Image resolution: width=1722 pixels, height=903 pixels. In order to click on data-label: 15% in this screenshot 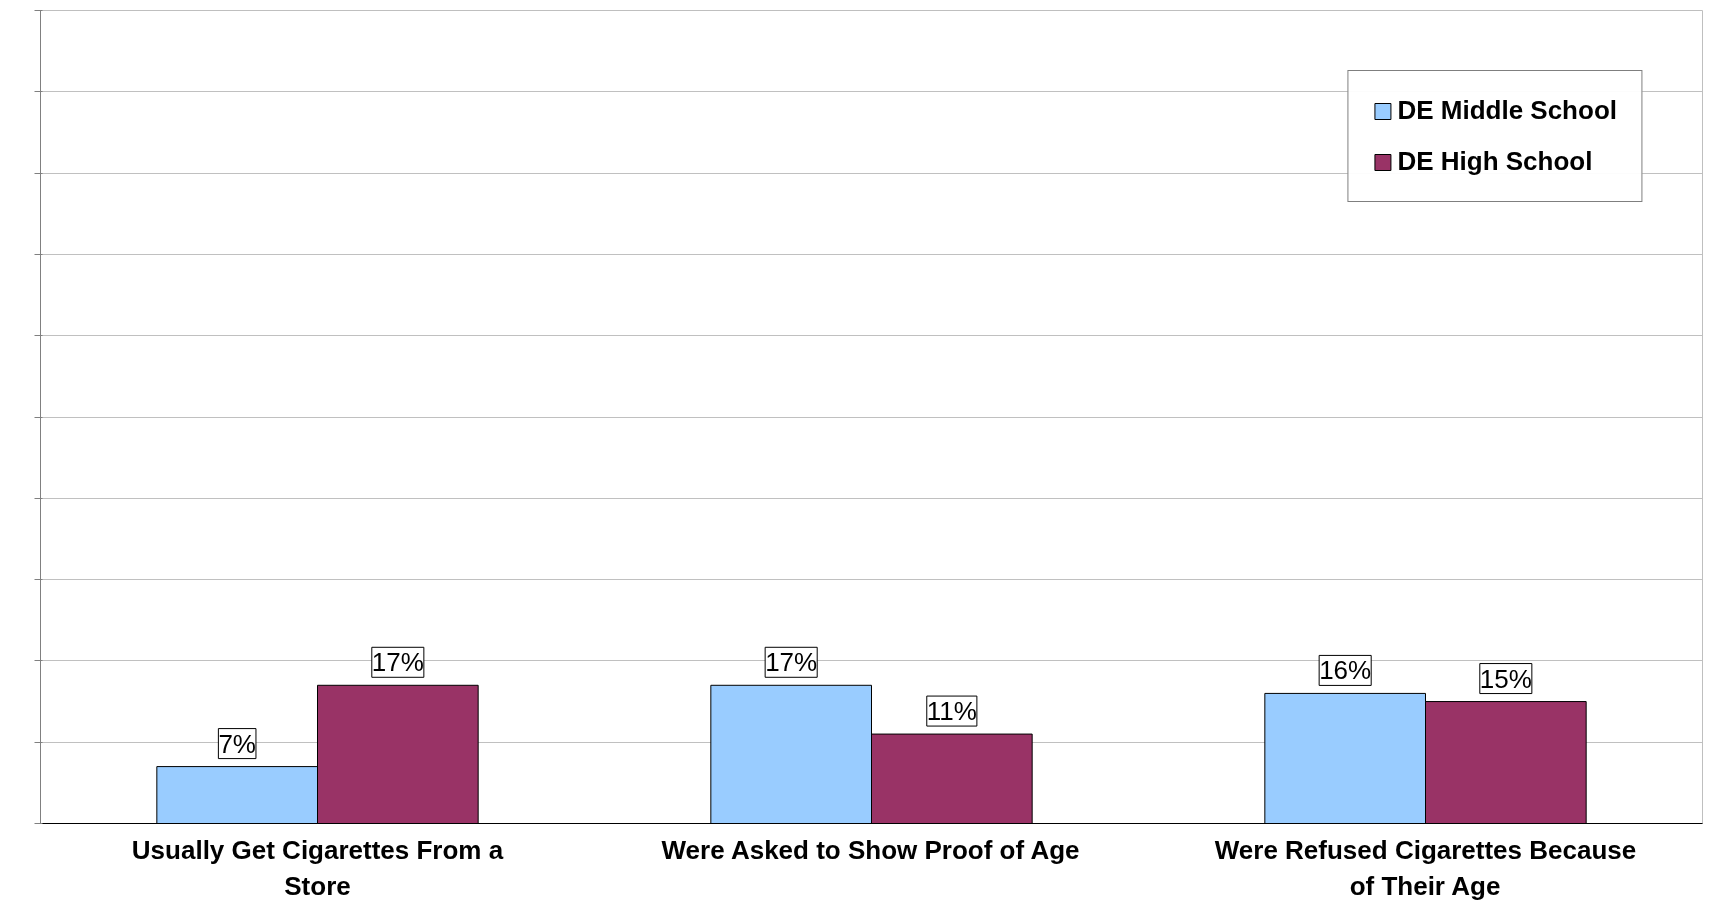, I will do `click(1505, 678)`.